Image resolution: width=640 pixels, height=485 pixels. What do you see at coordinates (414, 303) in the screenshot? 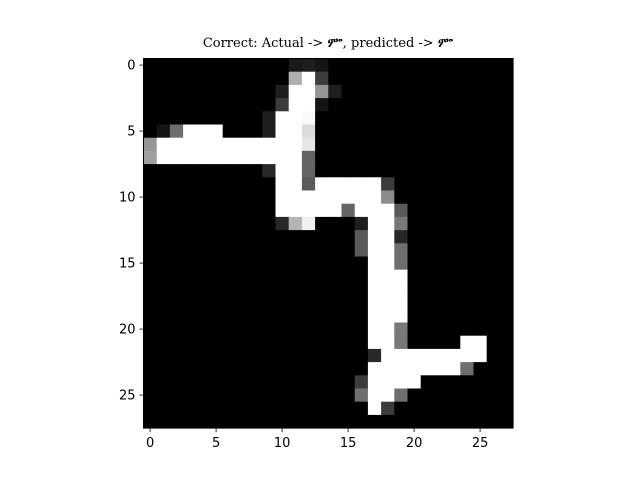
I see `pixel-r18-c20` at bounding box center [414, 303].